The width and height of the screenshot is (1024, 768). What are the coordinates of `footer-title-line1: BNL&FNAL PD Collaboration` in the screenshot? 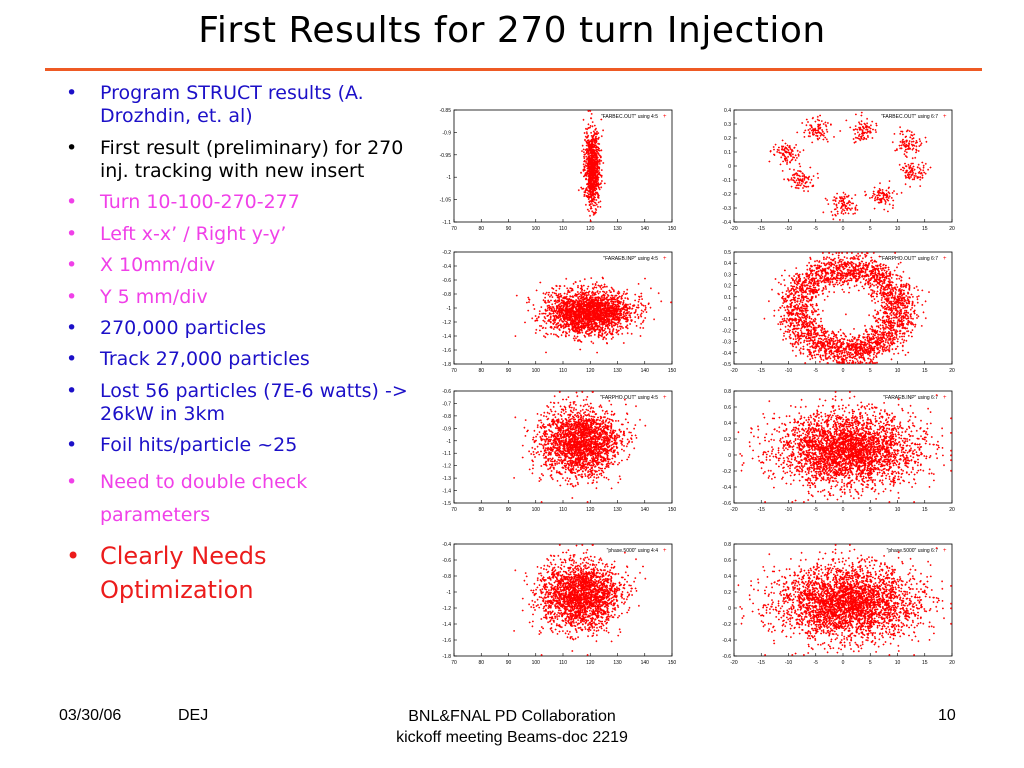 It's located at (512, 716).